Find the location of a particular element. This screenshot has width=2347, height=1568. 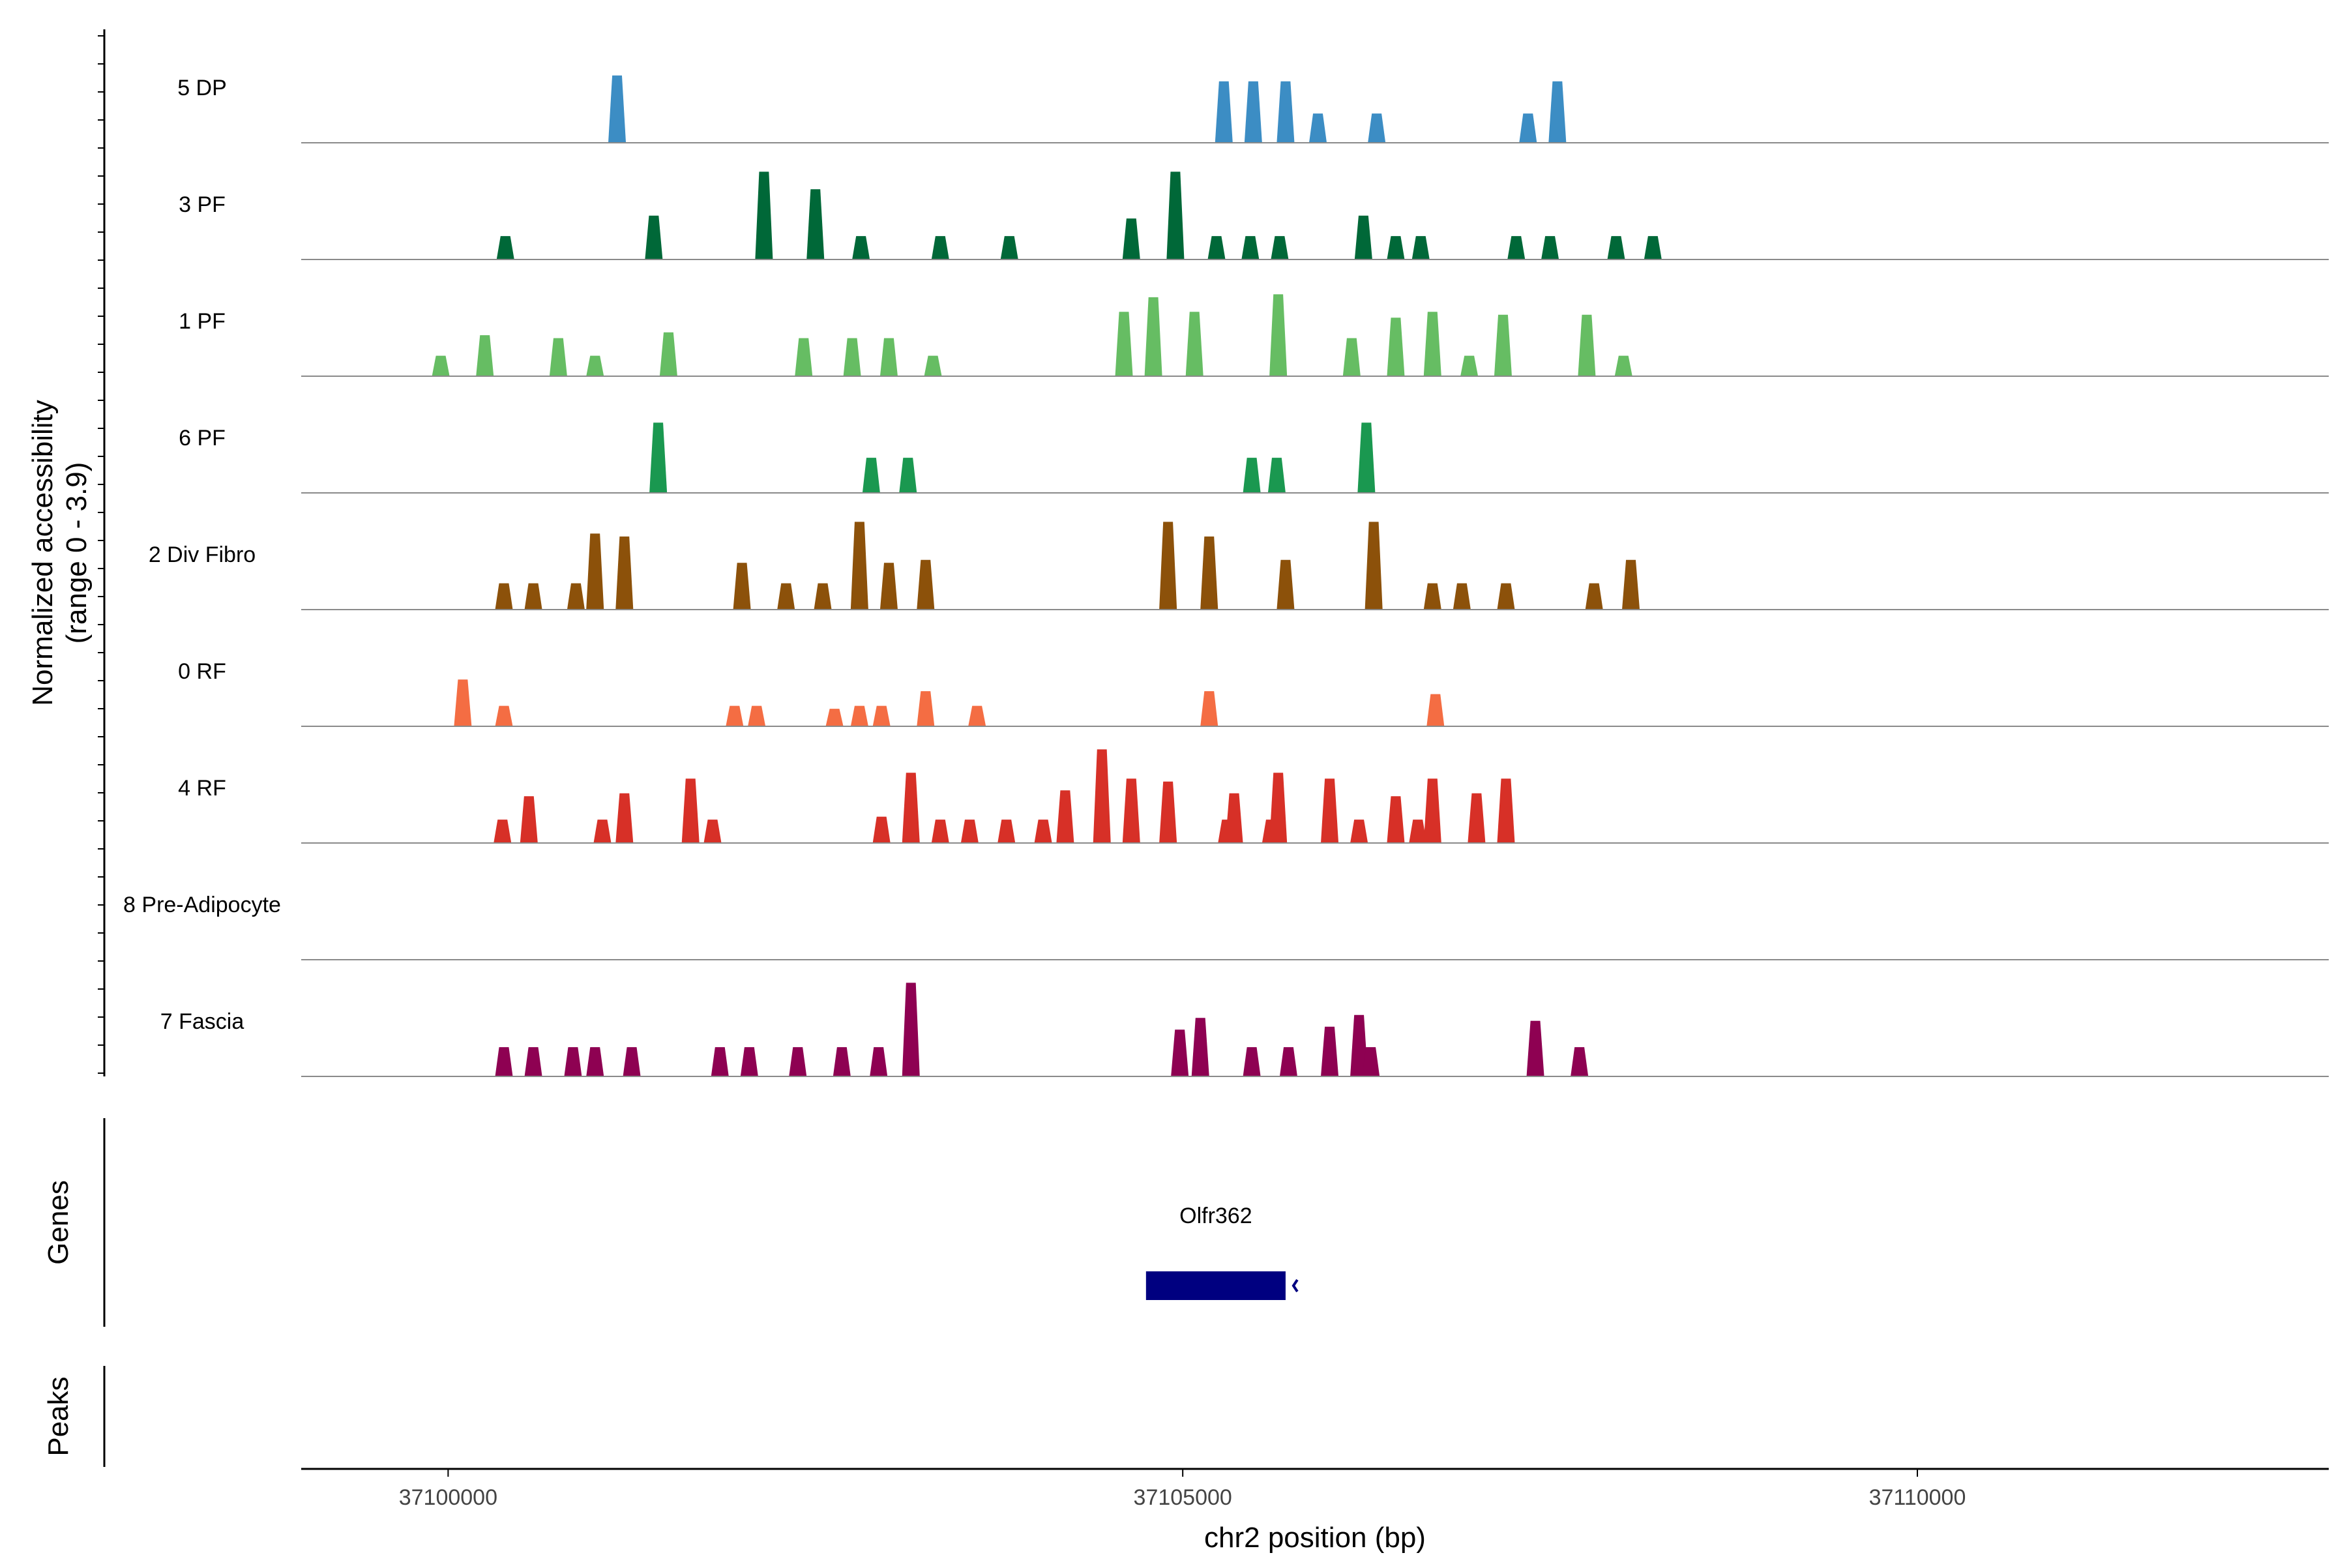

track-8-pre-adipocyte: 8 Pre-Adipocyte is located at coordinates (1226, 927).